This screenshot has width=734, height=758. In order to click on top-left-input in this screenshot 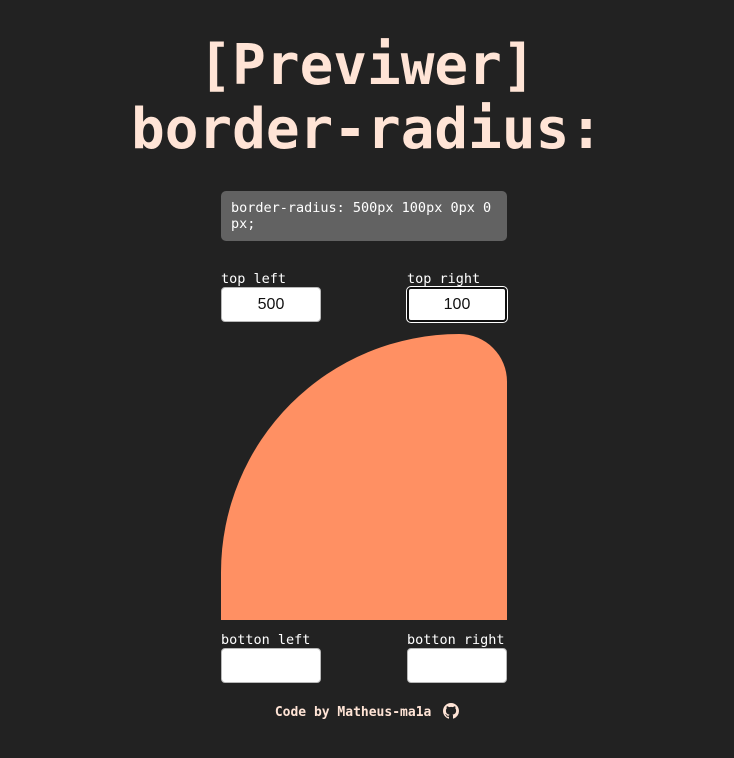, I will do `click(271, 304)`.